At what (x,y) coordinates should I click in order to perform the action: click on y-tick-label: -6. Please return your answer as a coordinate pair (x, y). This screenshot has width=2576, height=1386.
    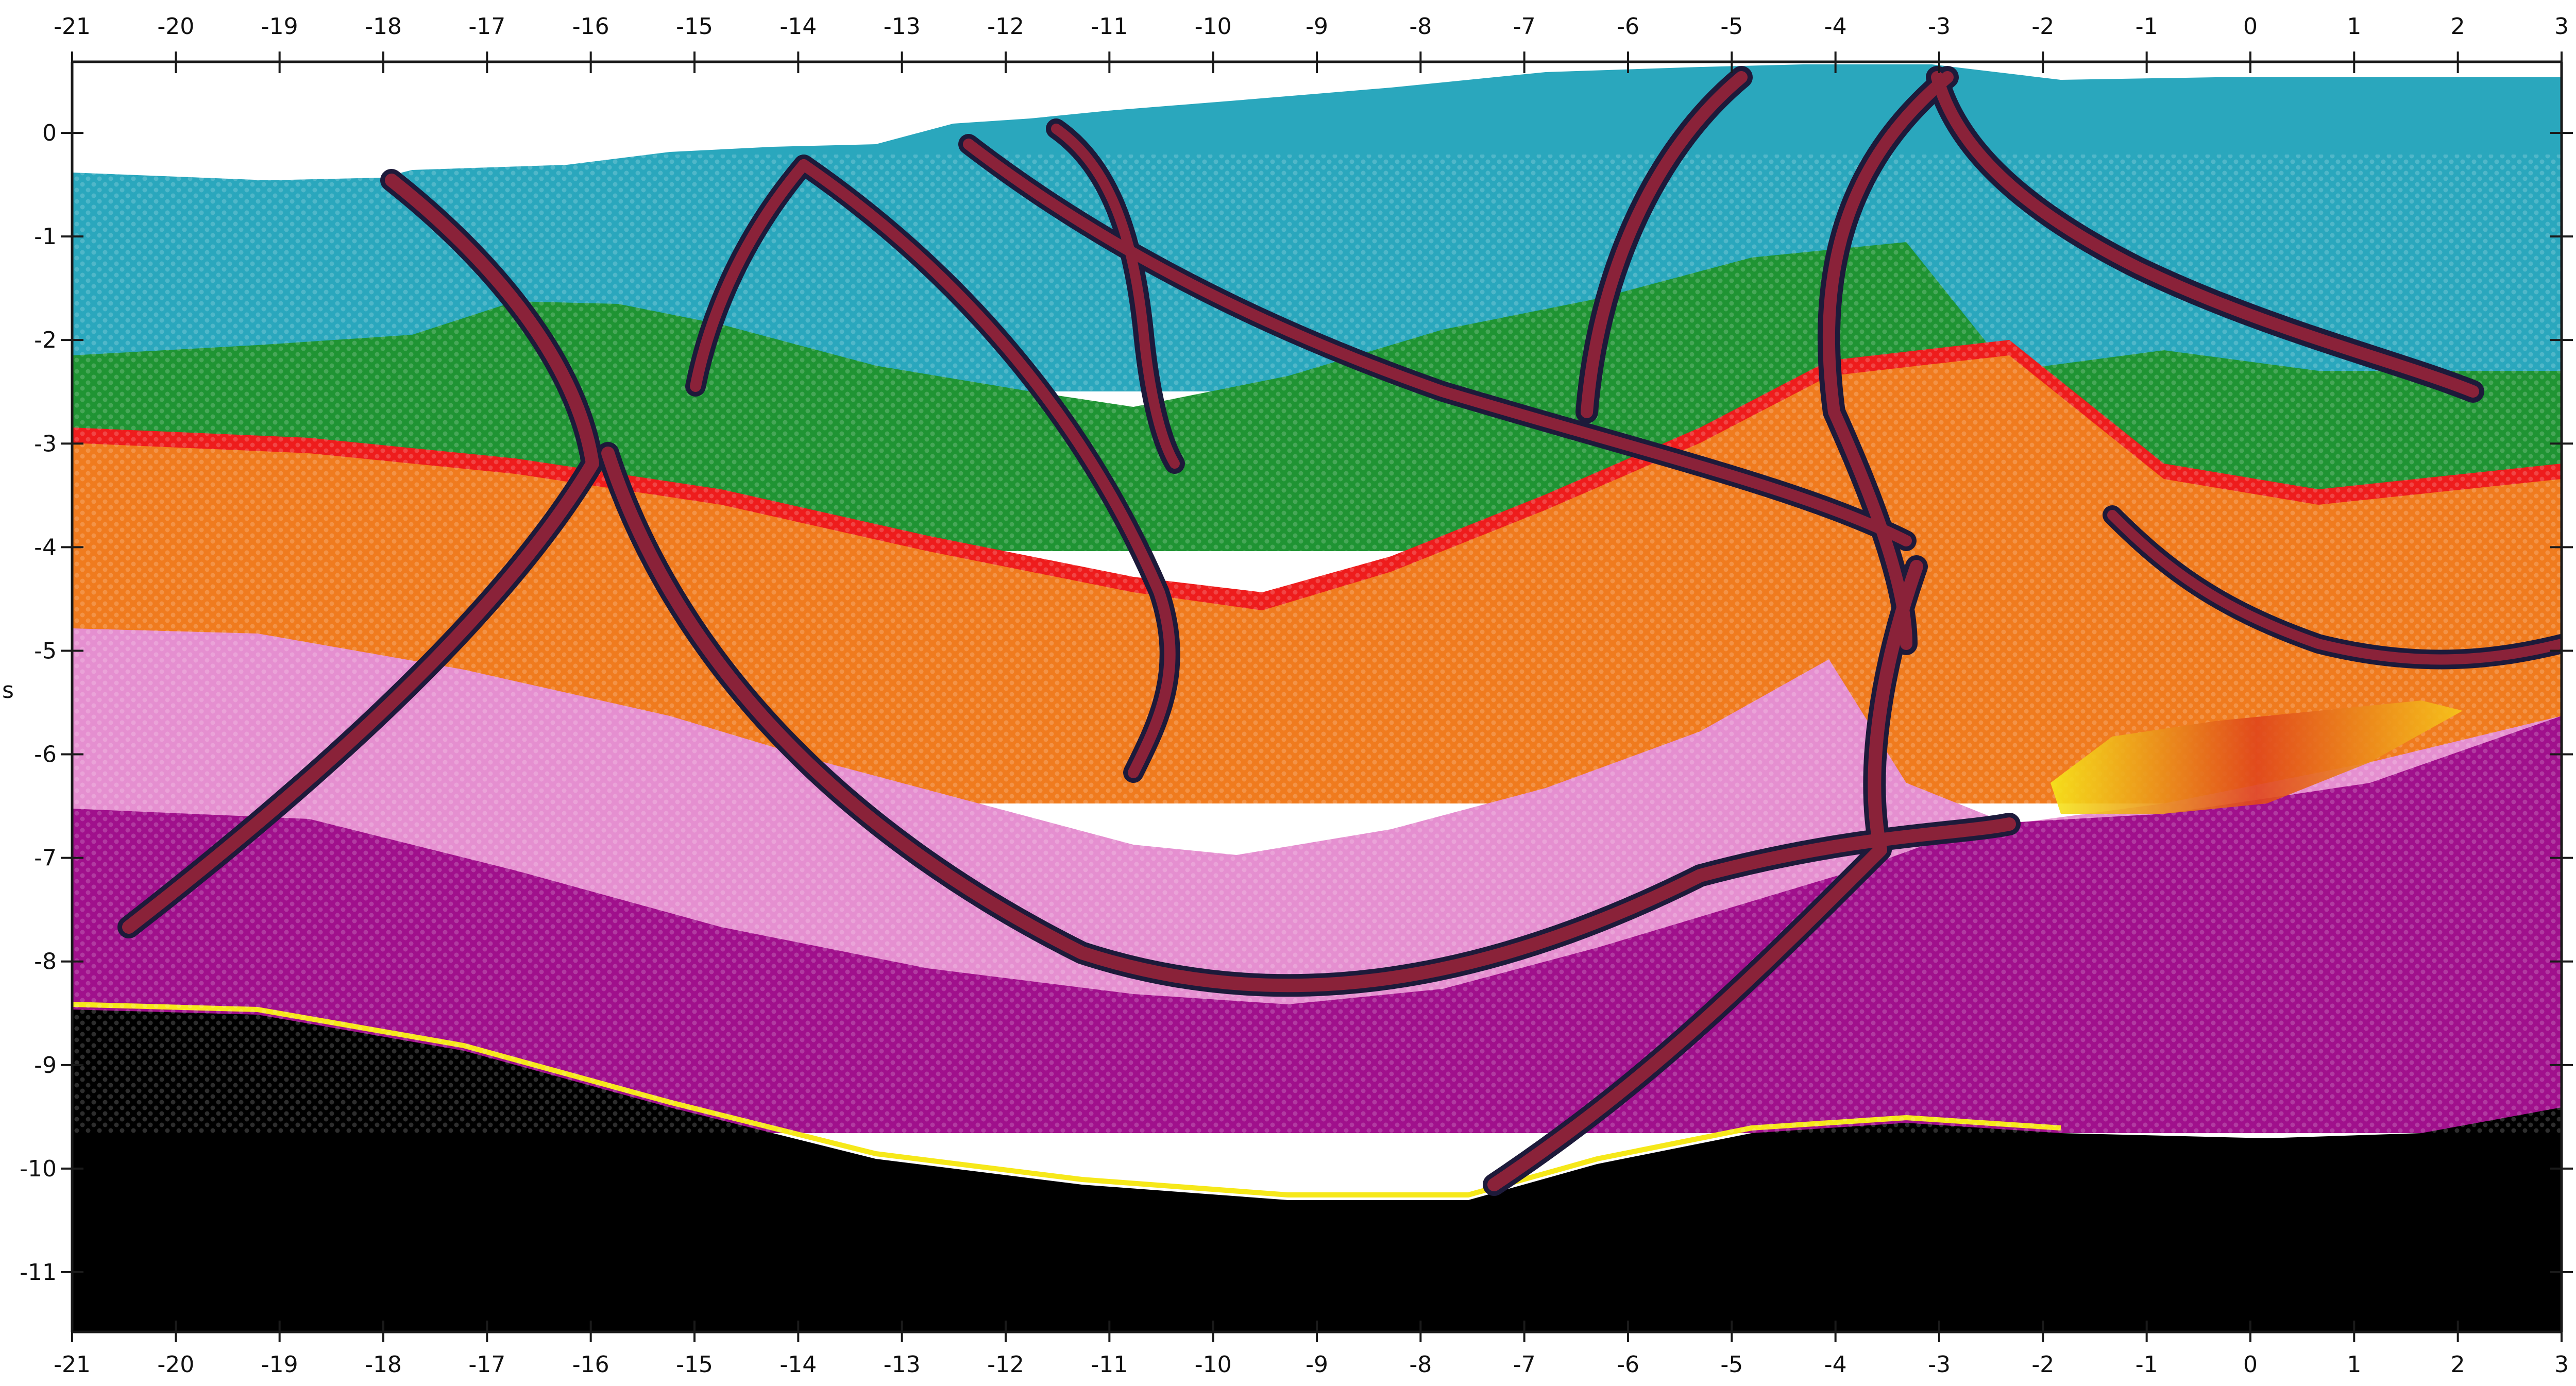
    Looking at the image, I should click on (45, 755).